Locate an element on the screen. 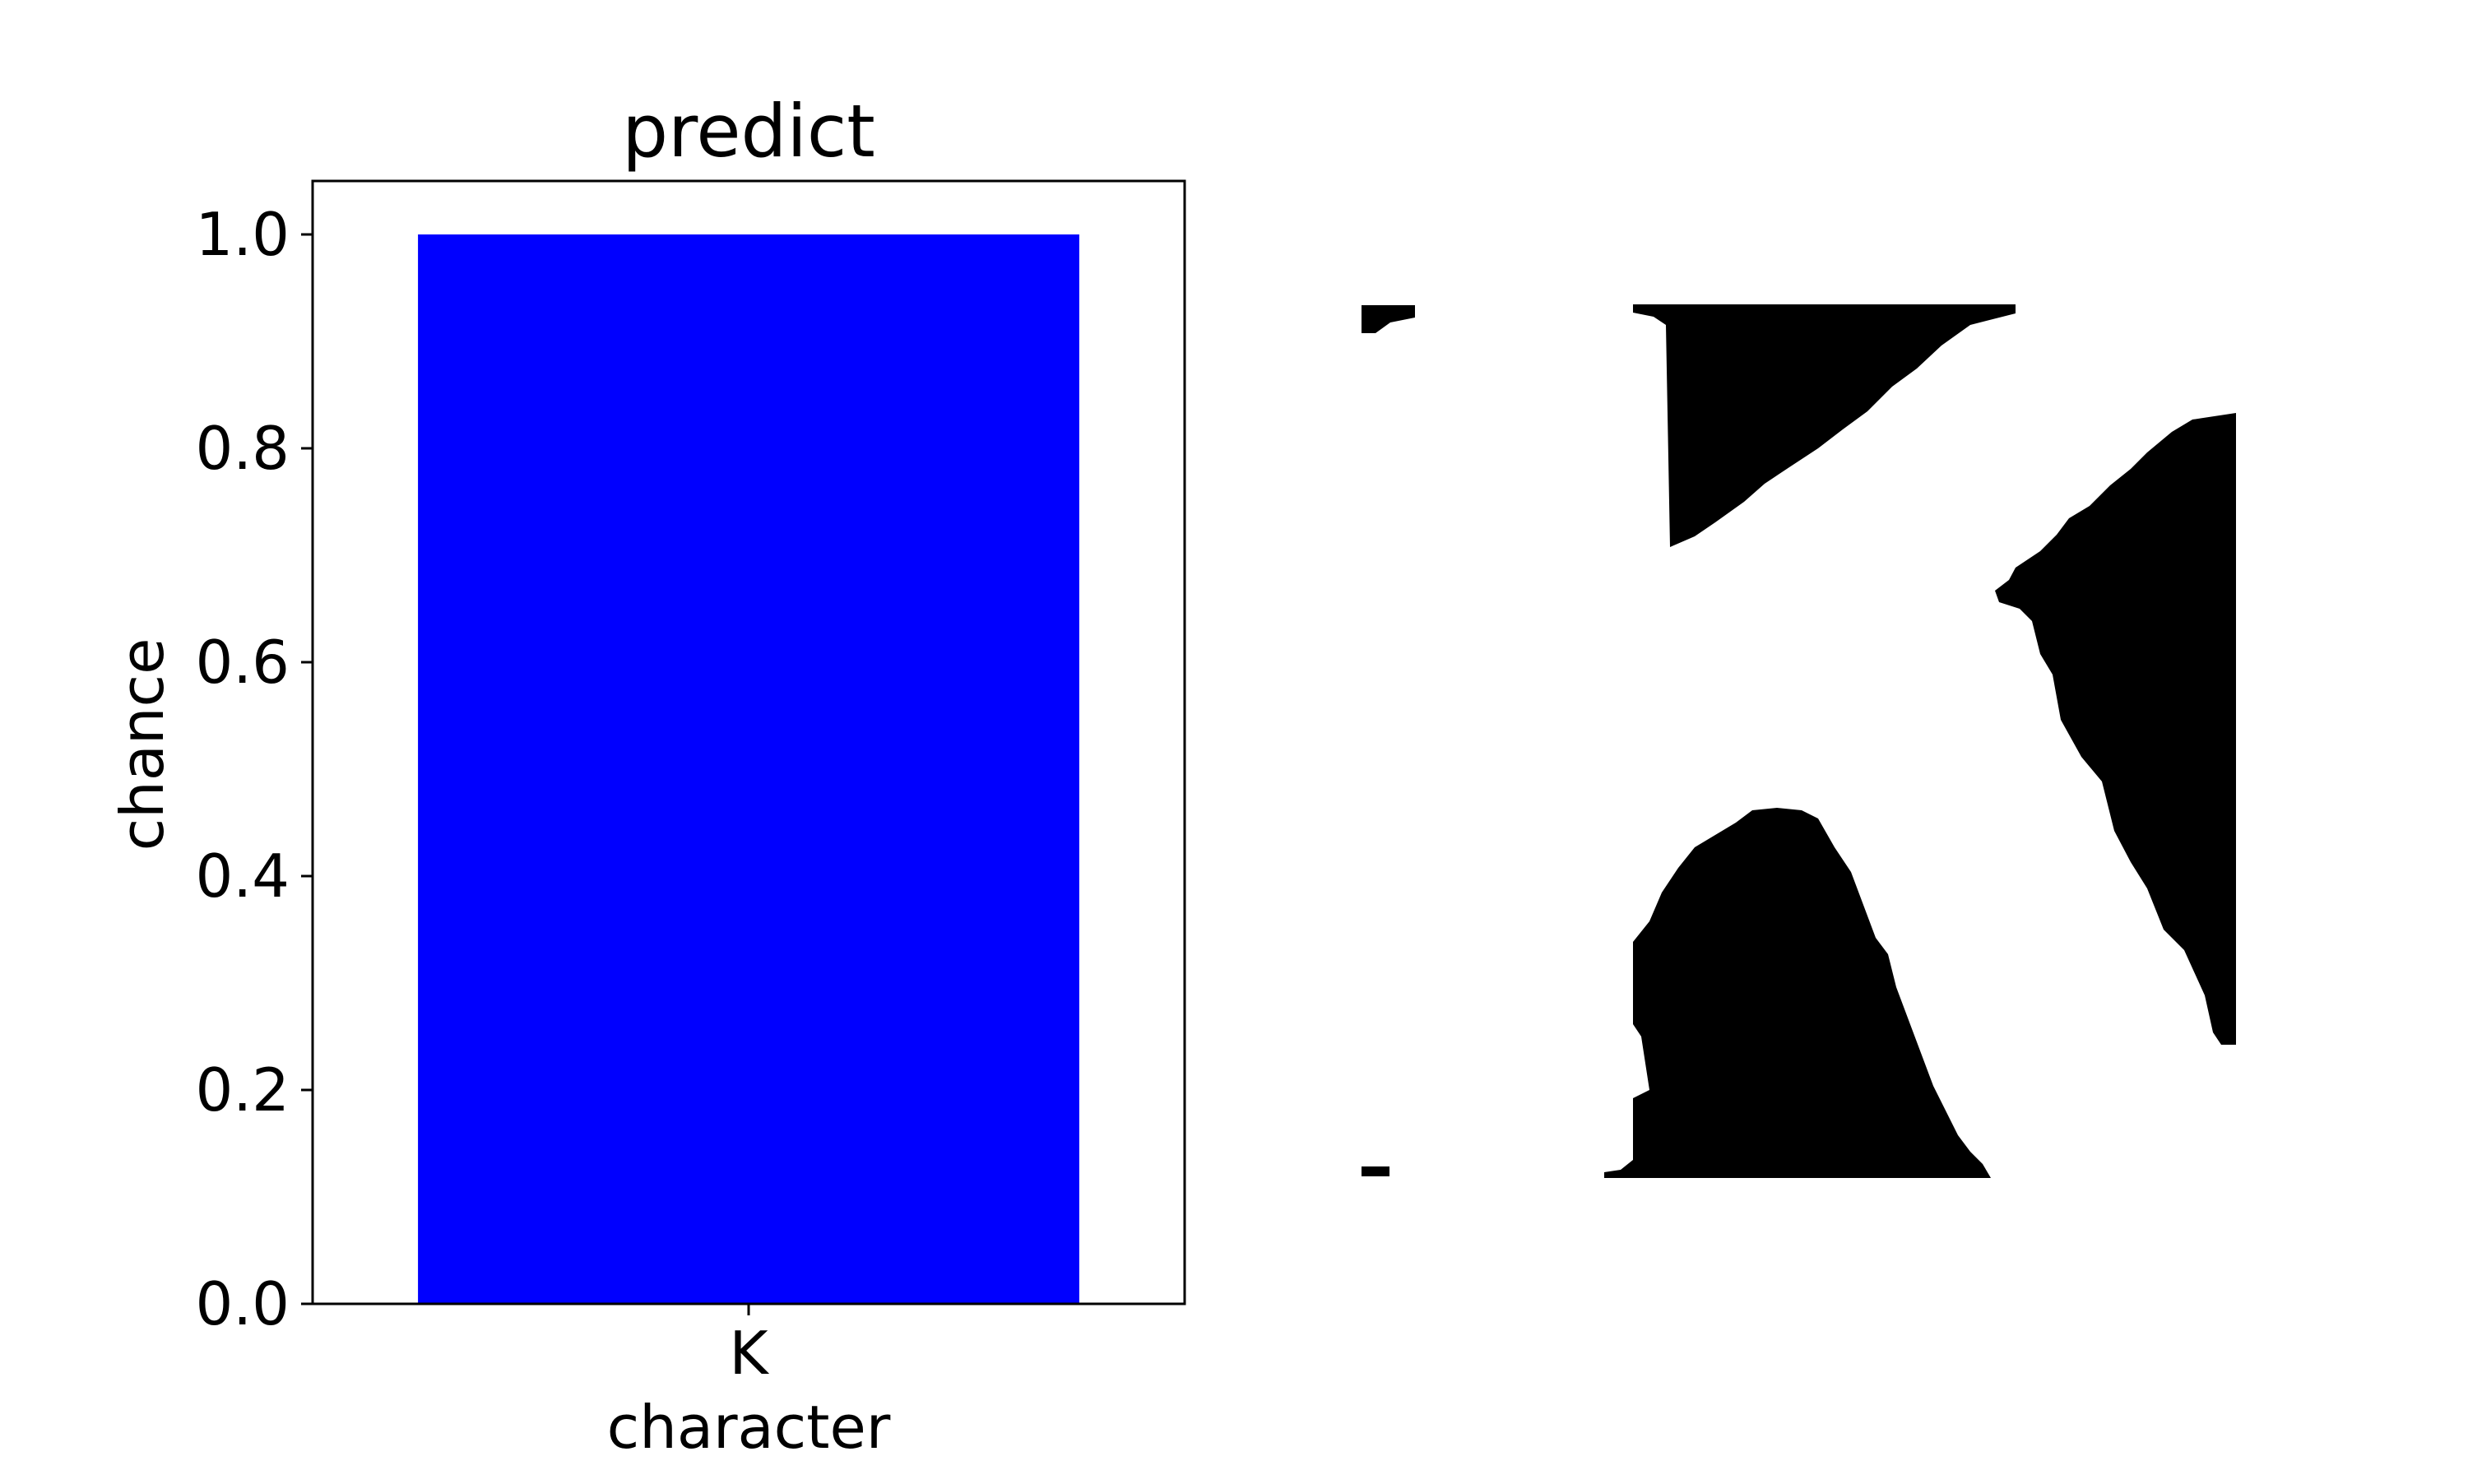  image-blob-top-left-mark is located at coordinates (1388, 319).